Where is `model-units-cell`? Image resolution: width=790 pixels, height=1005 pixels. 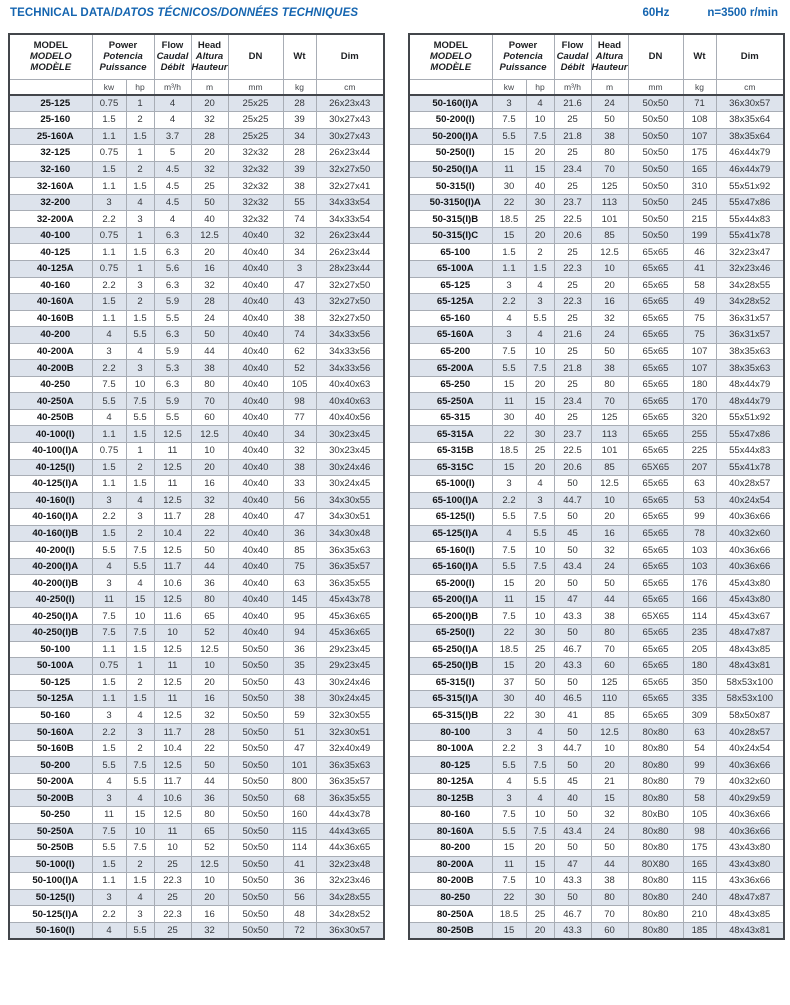 model-units-cell is located at coordinates (450, 87).